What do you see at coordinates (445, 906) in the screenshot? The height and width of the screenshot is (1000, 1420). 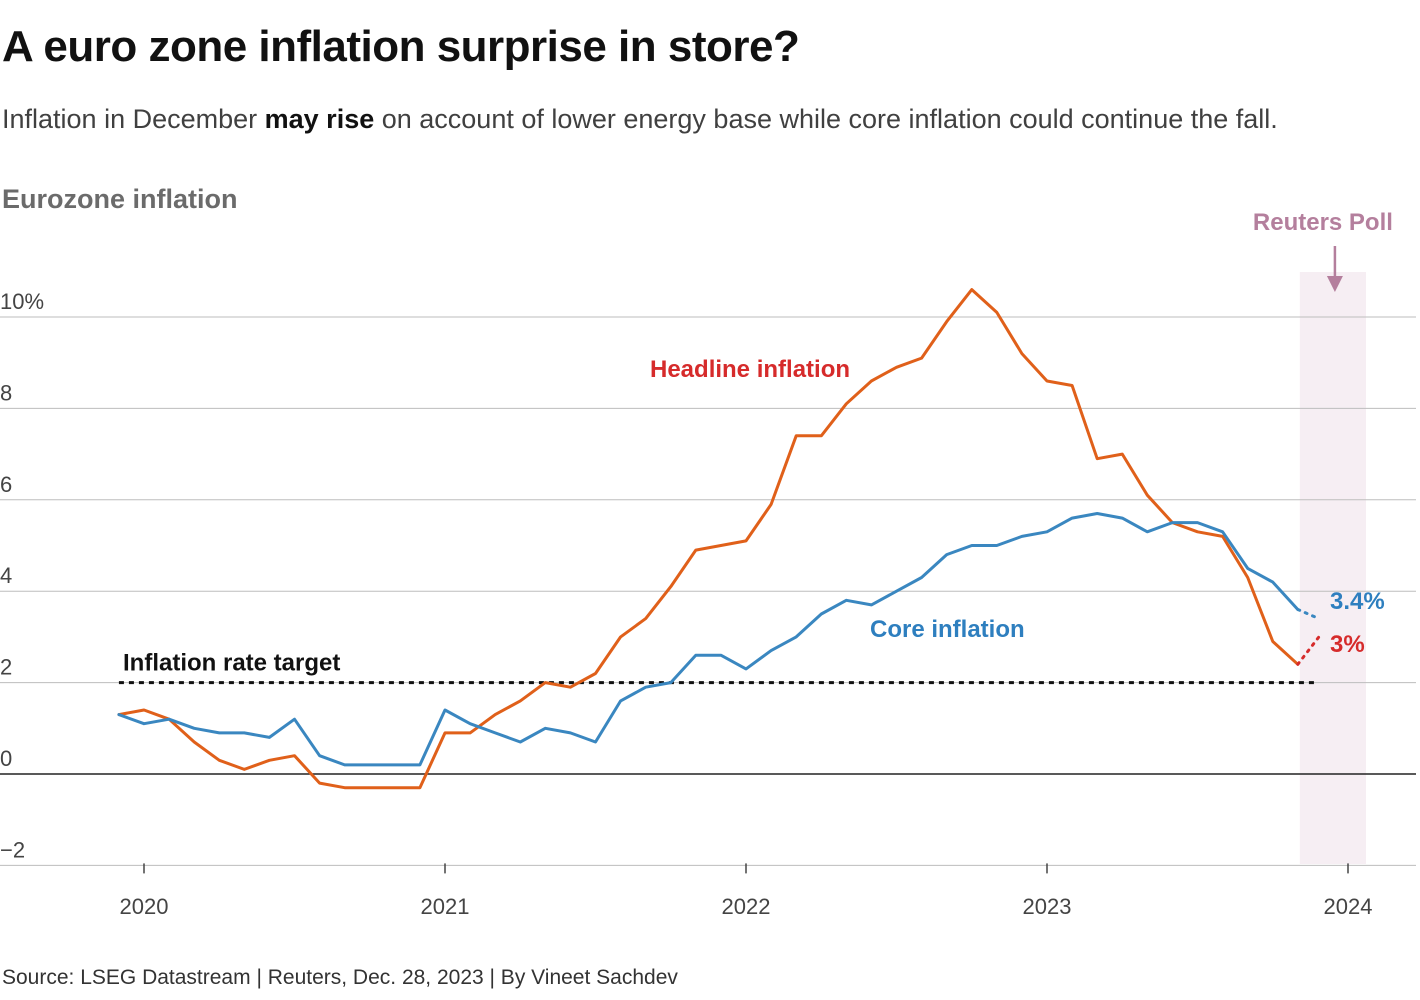 I see `x-tick-label: 2021` at bounding box center [445, 906].